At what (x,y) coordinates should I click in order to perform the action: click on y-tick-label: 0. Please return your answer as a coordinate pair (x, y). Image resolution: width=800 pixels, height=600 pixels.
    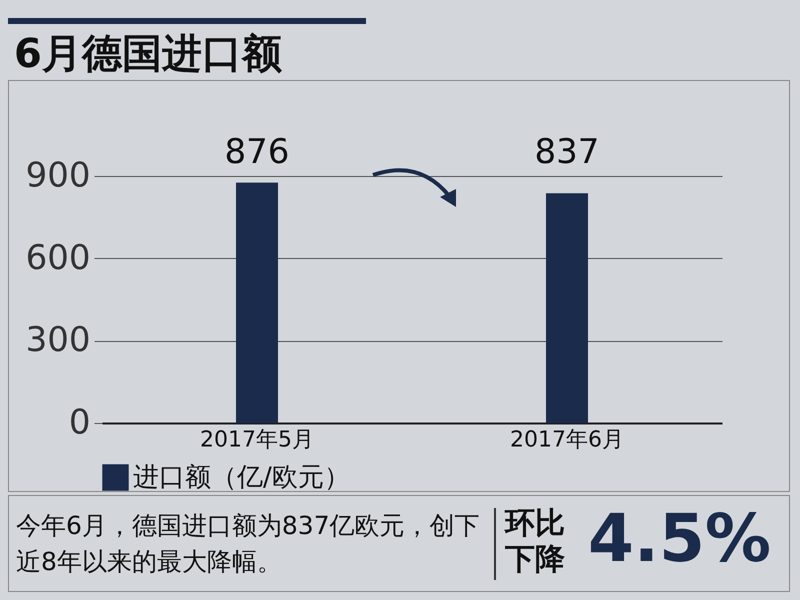
    Looking at the image, I should click on (79, 422).